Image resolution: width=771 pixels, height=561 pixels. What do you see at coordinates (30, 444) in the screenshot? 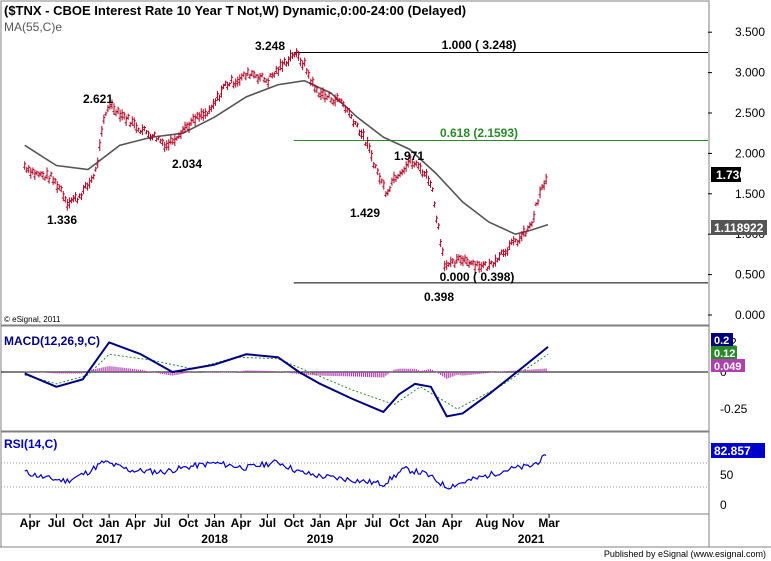
I see `rsi-title: RSI(14,C)` at bounding box center [30, 444].